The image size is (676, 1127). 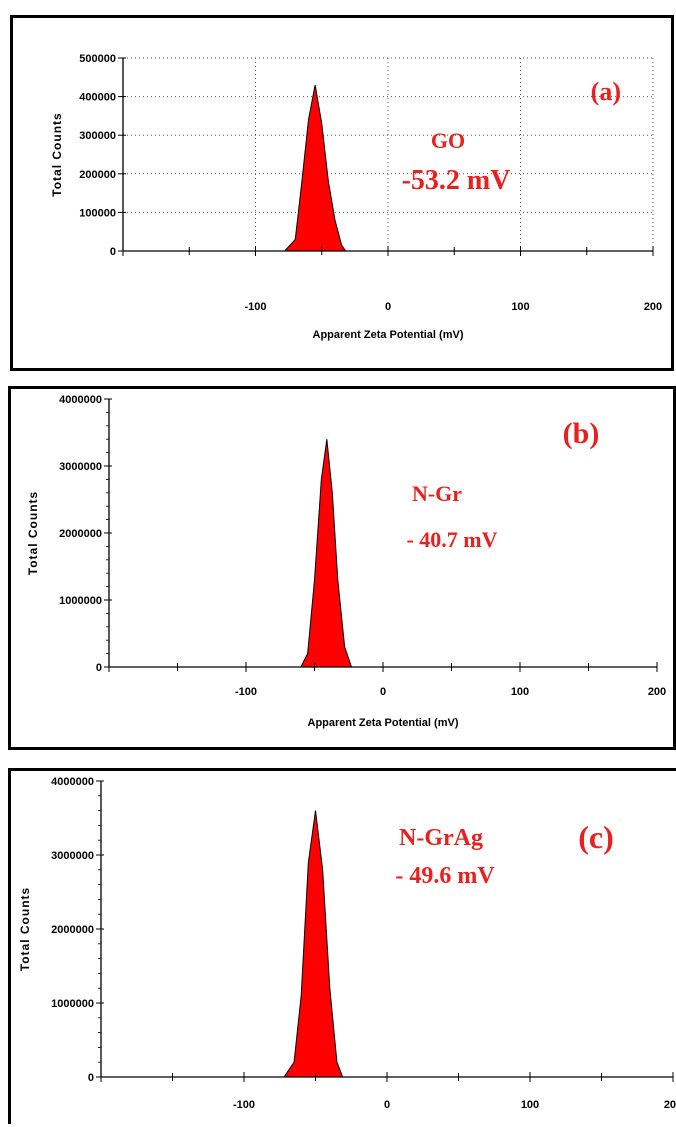 What do you see at coordinates (437, 493) in the screenshot?
I see `sample-label: N-Gr` at bounding box center [437, 493].